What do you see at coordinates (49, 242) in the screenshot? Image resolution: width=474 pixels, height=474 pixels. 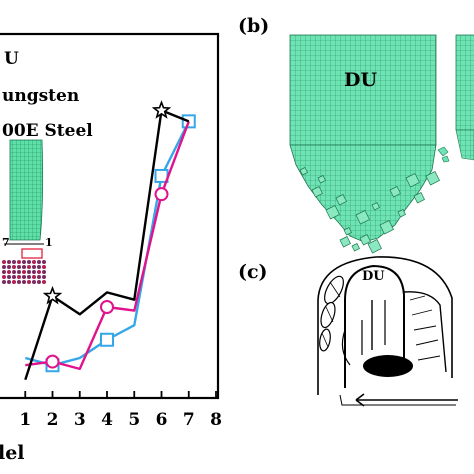 I see `inset-label-1: 1` at bounding box center [49, 242].